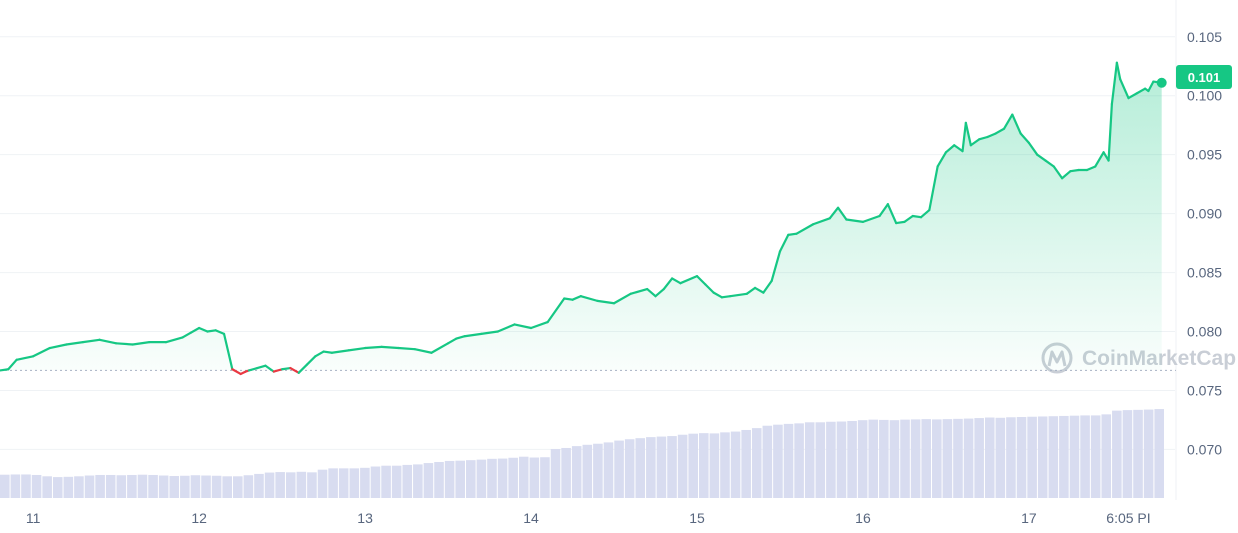  Describe the element at coordinates (1204, 37) in the screenshot. I see `y-tick-label: 0.105` at that location.